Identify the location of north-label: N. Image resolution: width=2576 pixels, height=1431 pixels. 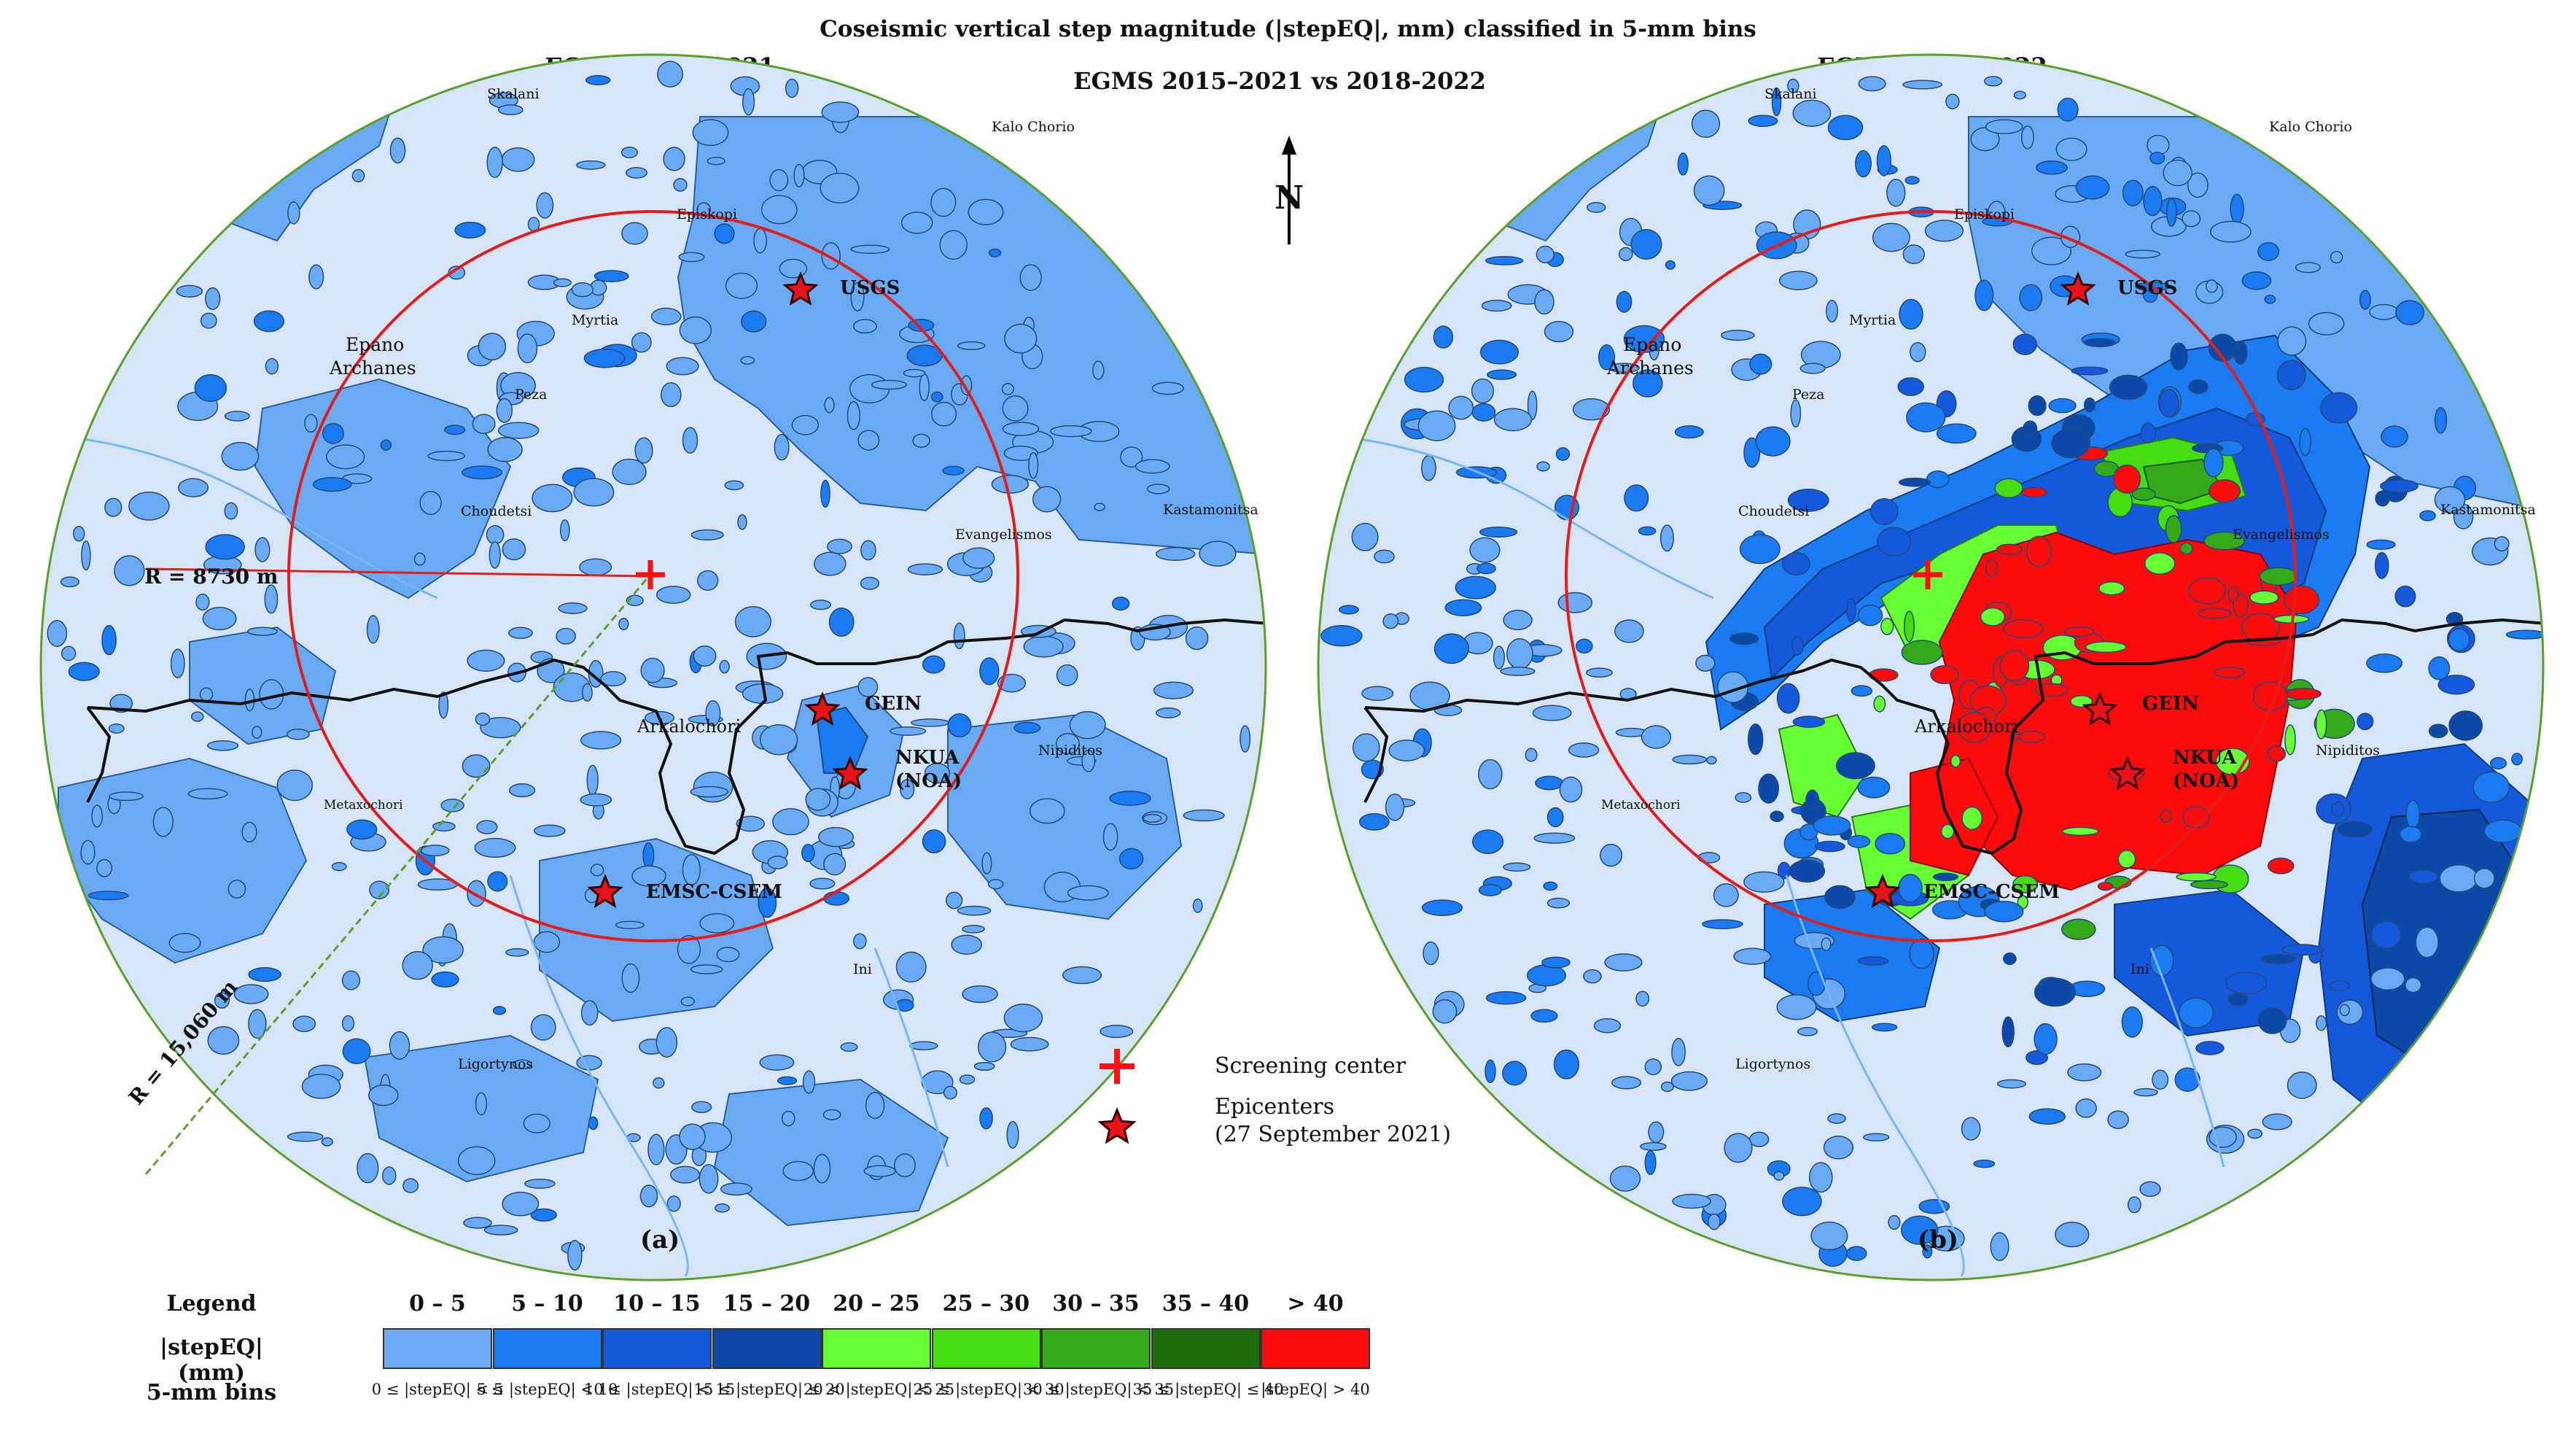
(1289, 198).